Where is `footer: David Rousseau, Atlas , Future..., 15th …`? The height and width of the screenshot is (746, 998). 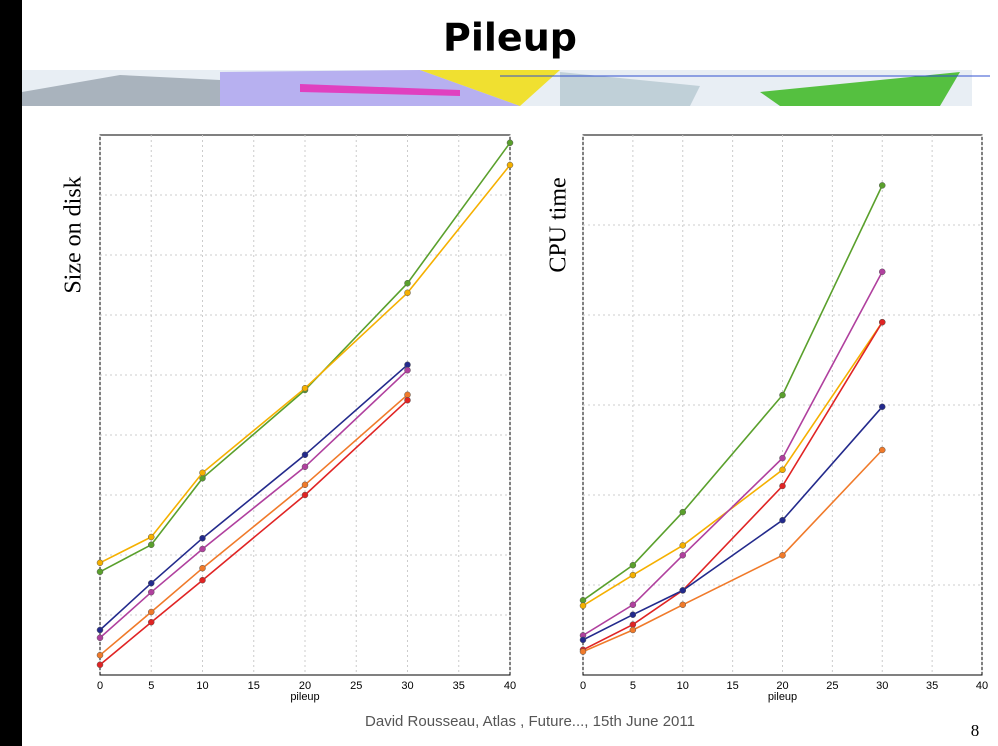
footer: David Rousseau, Atlas , Future..., 15th … is located at coordinates (530, 721).